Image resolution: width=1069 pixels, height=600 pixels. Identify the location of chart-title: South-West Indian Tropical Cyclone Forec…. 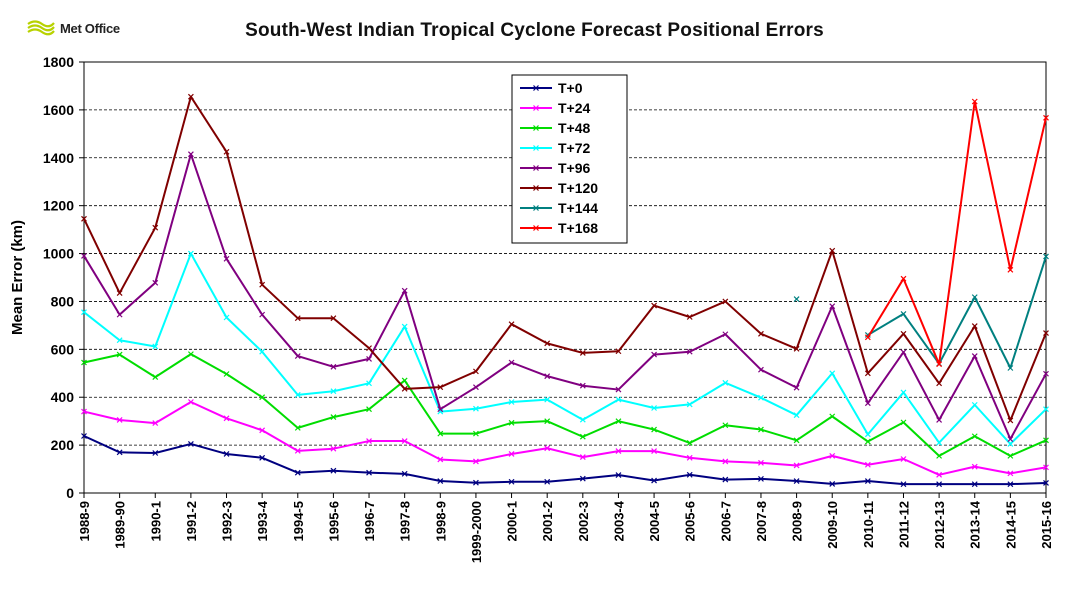
(534, 30).